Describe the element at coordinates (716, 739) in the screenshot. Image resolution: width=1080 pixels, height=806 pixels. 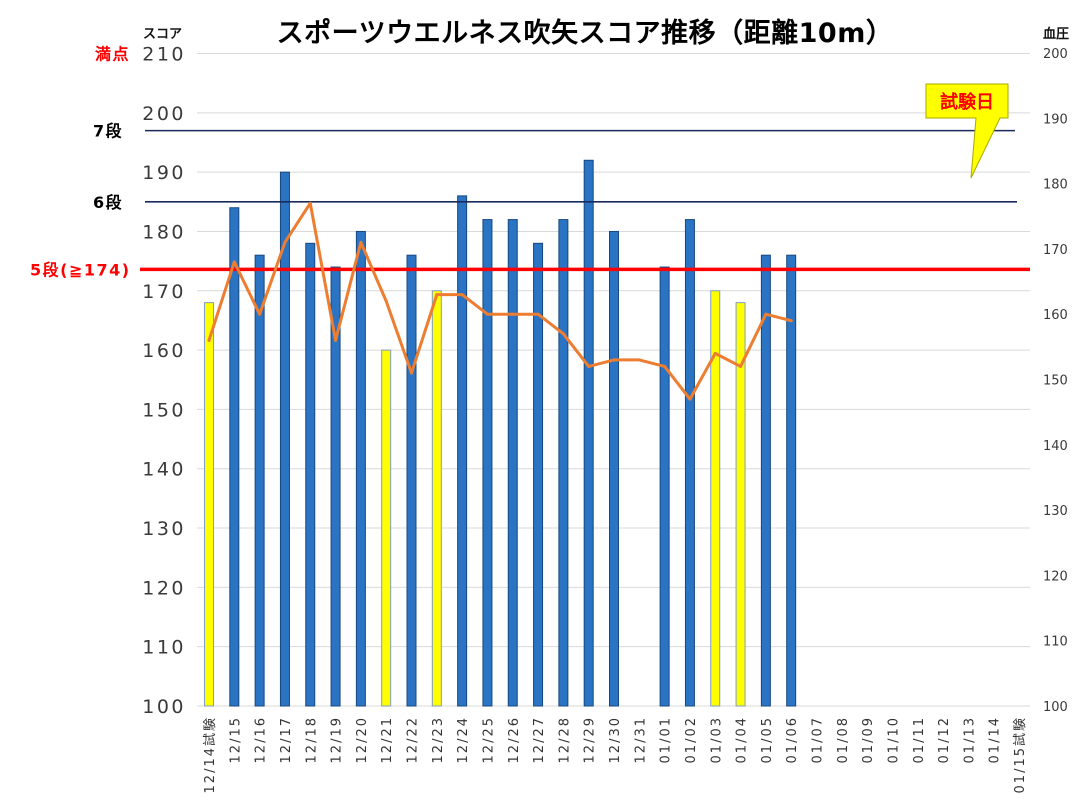
I see `x-tick-label: 01/03` at that location.